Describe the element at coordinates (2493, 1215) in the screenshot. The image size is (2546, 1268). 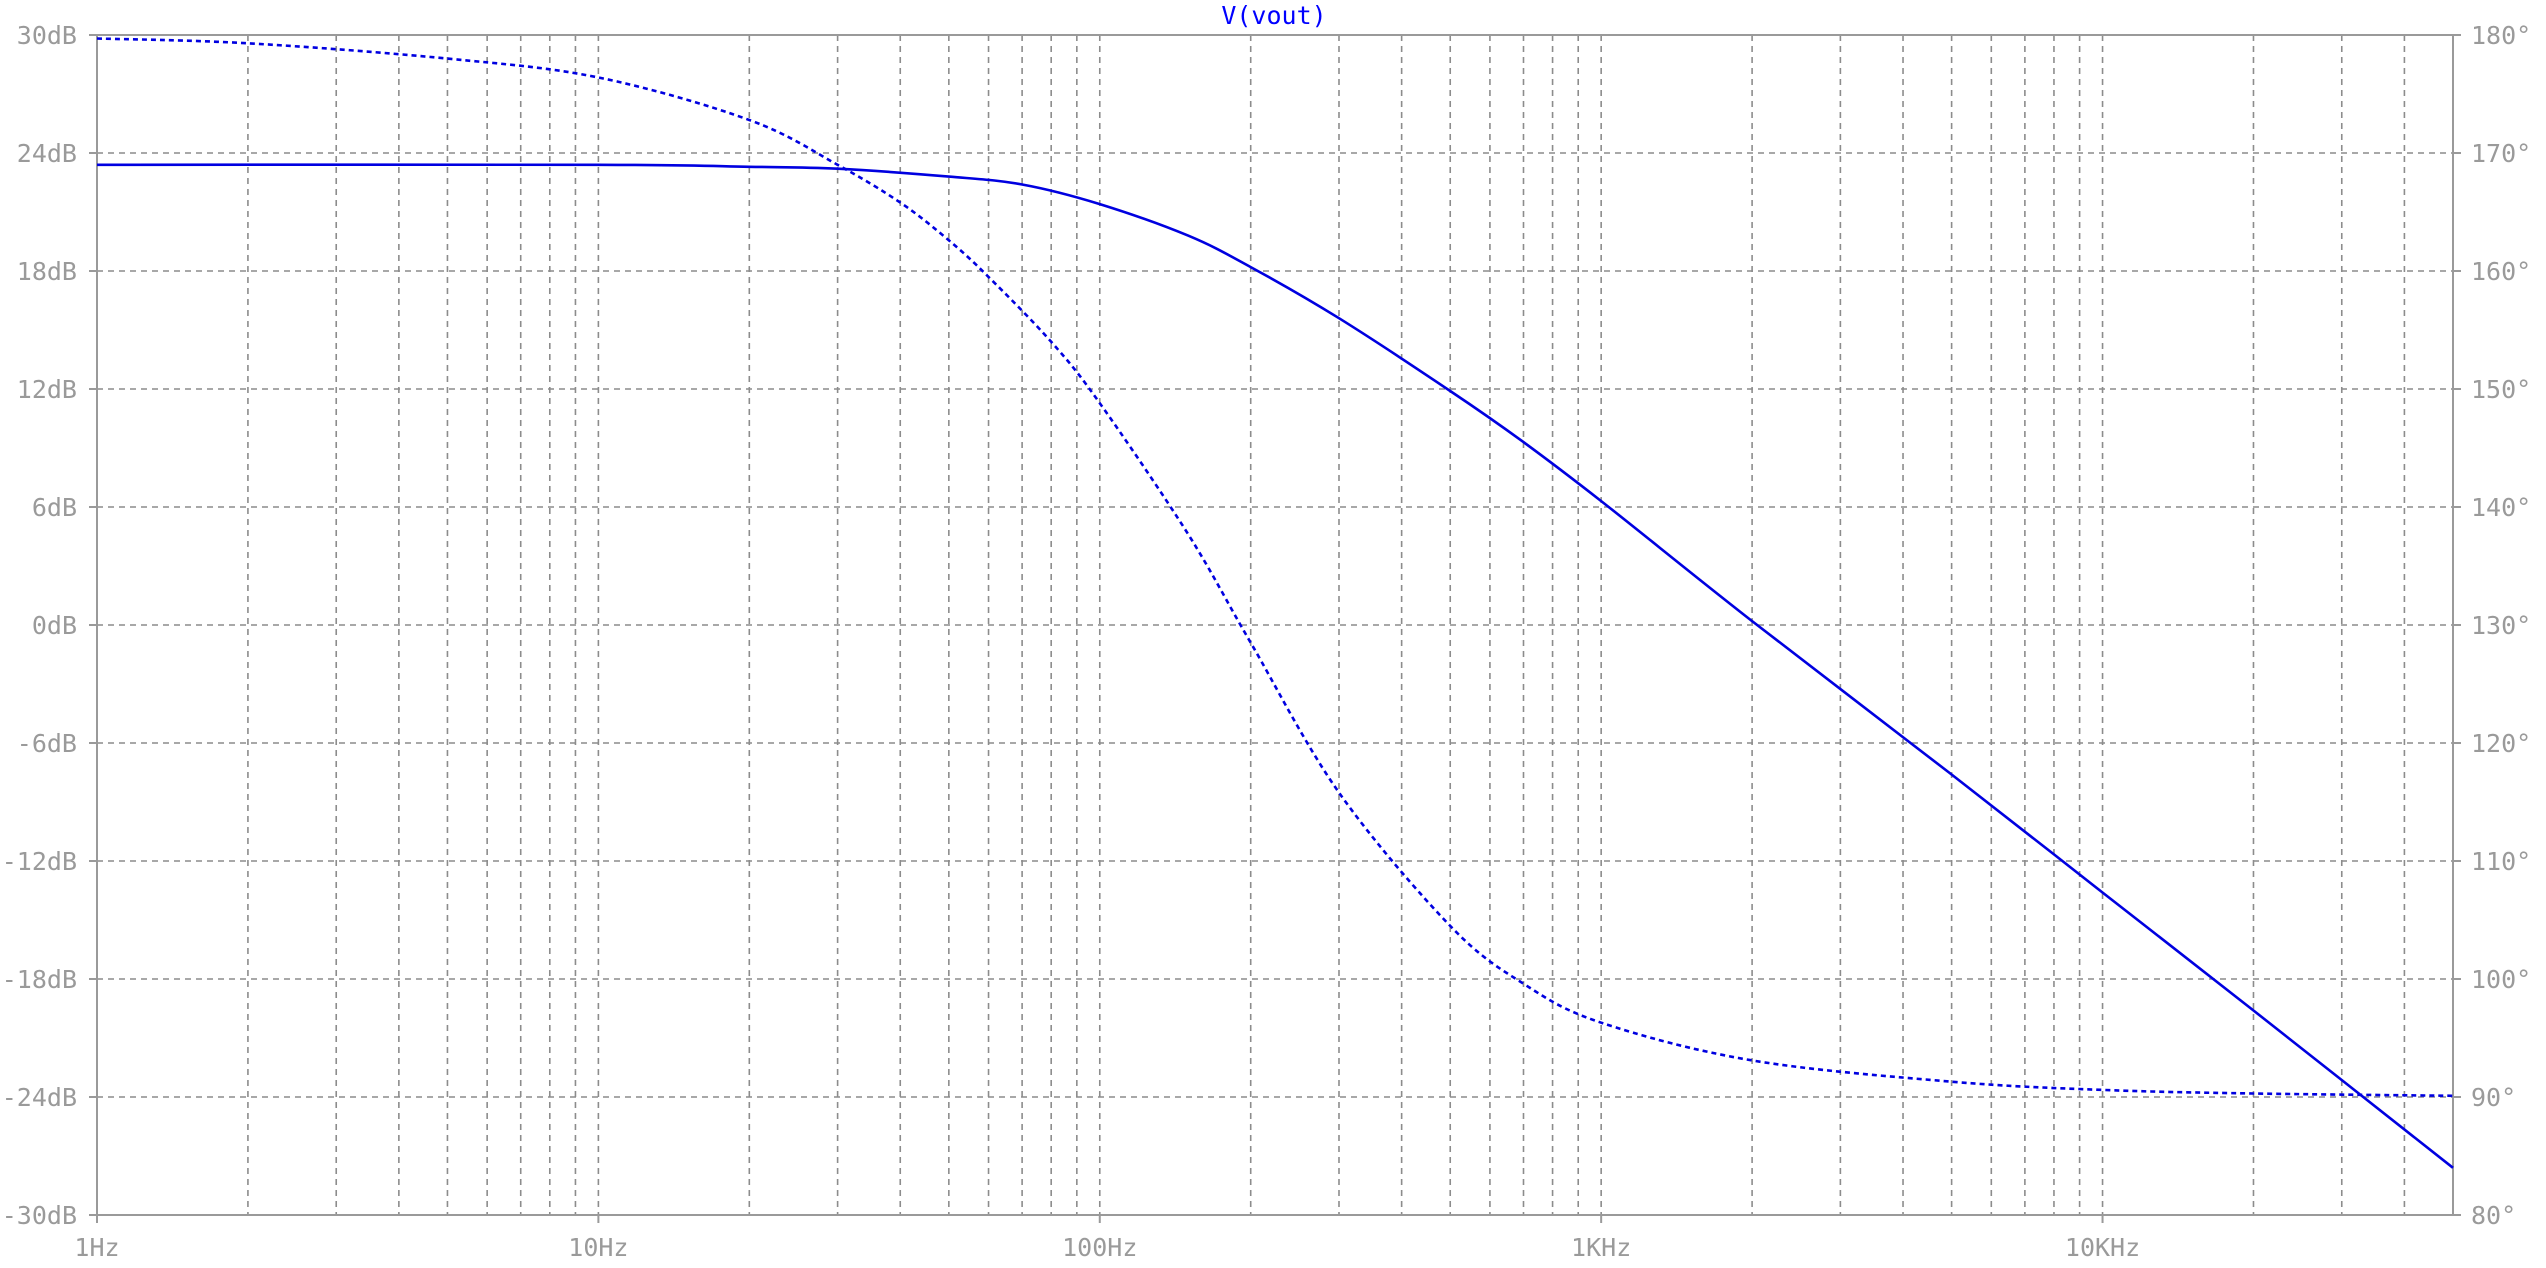
I see `y-right-tick-label: 80°` at that location.